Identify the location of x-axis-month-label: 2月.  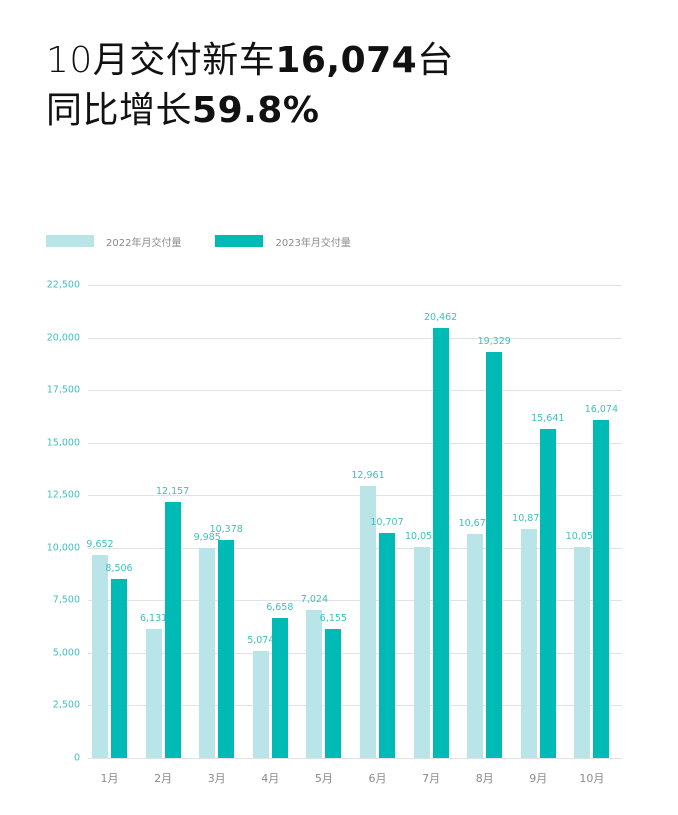
(163, 778).